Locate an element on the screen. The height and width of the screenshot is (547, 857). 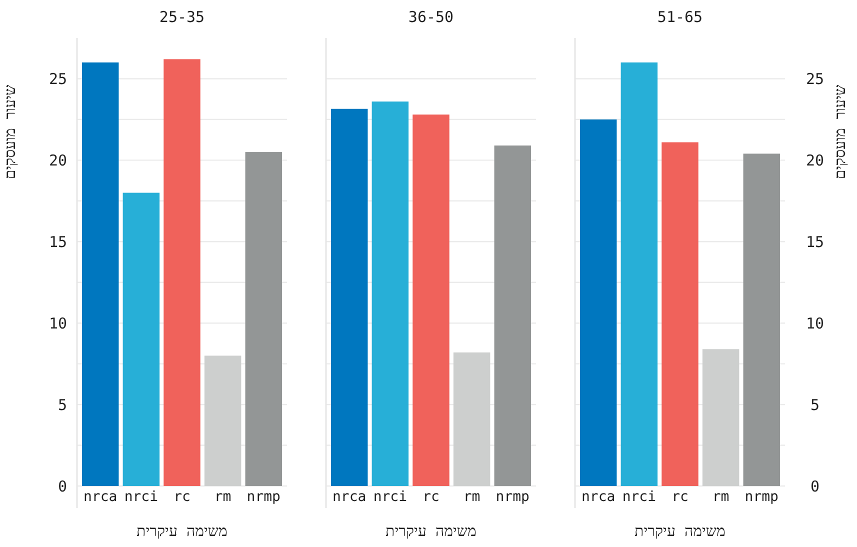
chart-title: 25-35 is located at coordinates (182, 17).